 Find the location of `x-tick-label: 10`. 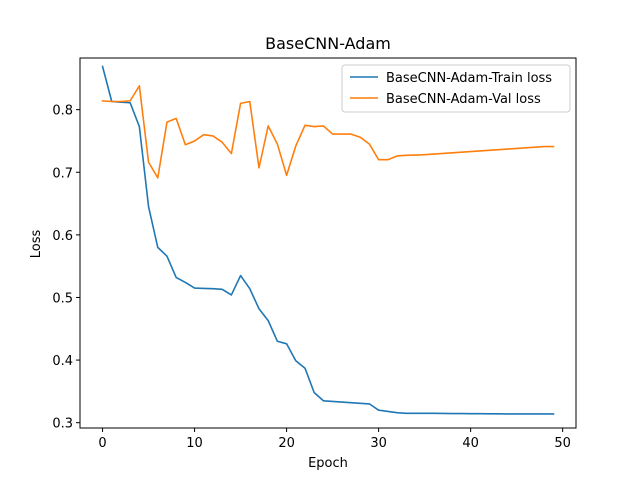

x-tick-label: 10 is located at coordinates (194, 443).